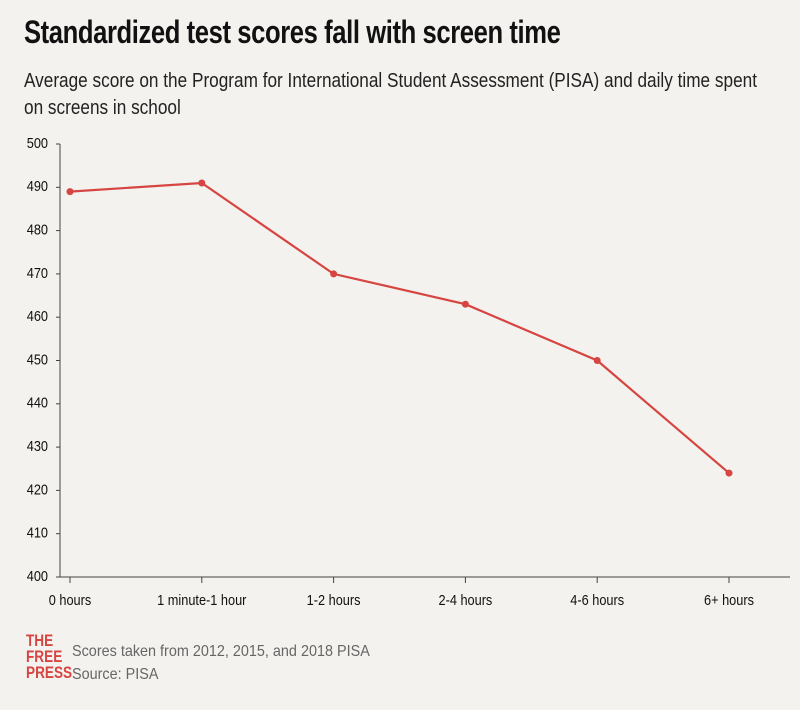  What do you see at coordinates (115, 674) in the screenshot?
I see `source: Source: PISA` at bounding box center [115, 674].